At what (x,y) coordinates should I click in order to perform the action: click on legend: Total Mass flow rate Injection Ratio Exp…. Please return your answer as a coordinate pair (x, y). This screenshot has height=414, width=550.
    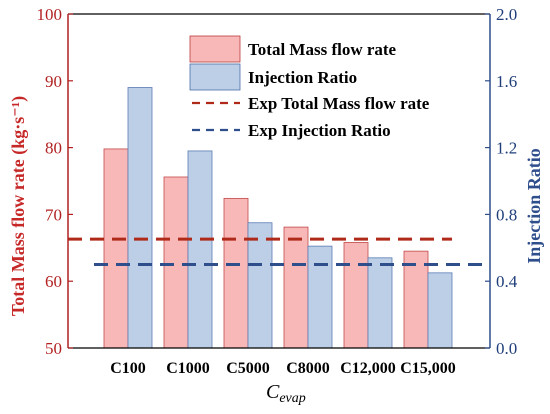
    Looking at the image, I should click on (309, 87).